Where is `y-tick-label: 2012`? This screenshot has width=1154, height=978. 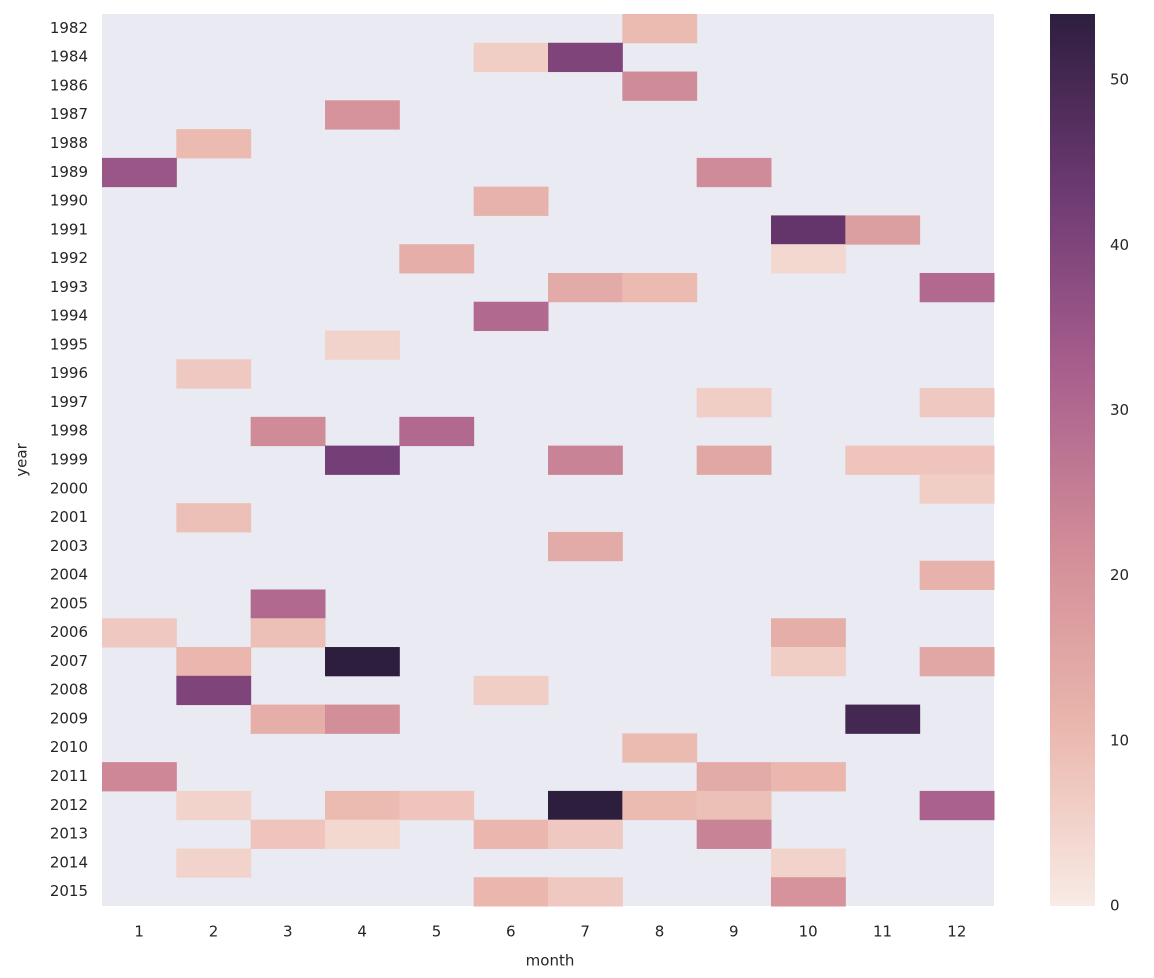 y-tick-label: 2012 is located at coordinates (69, 805).